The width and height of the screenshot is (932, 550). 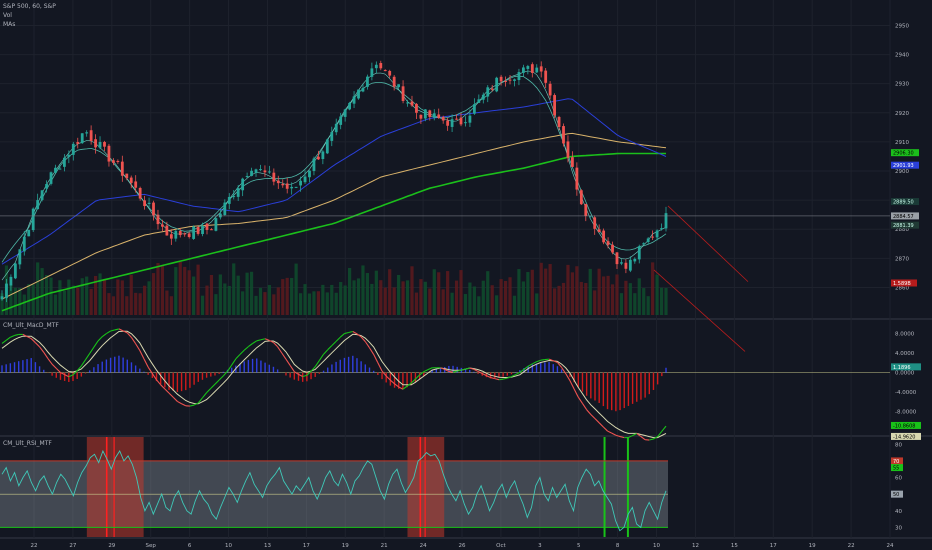 I want to click on x-tick-label: 8, so click(x=618, y=546).